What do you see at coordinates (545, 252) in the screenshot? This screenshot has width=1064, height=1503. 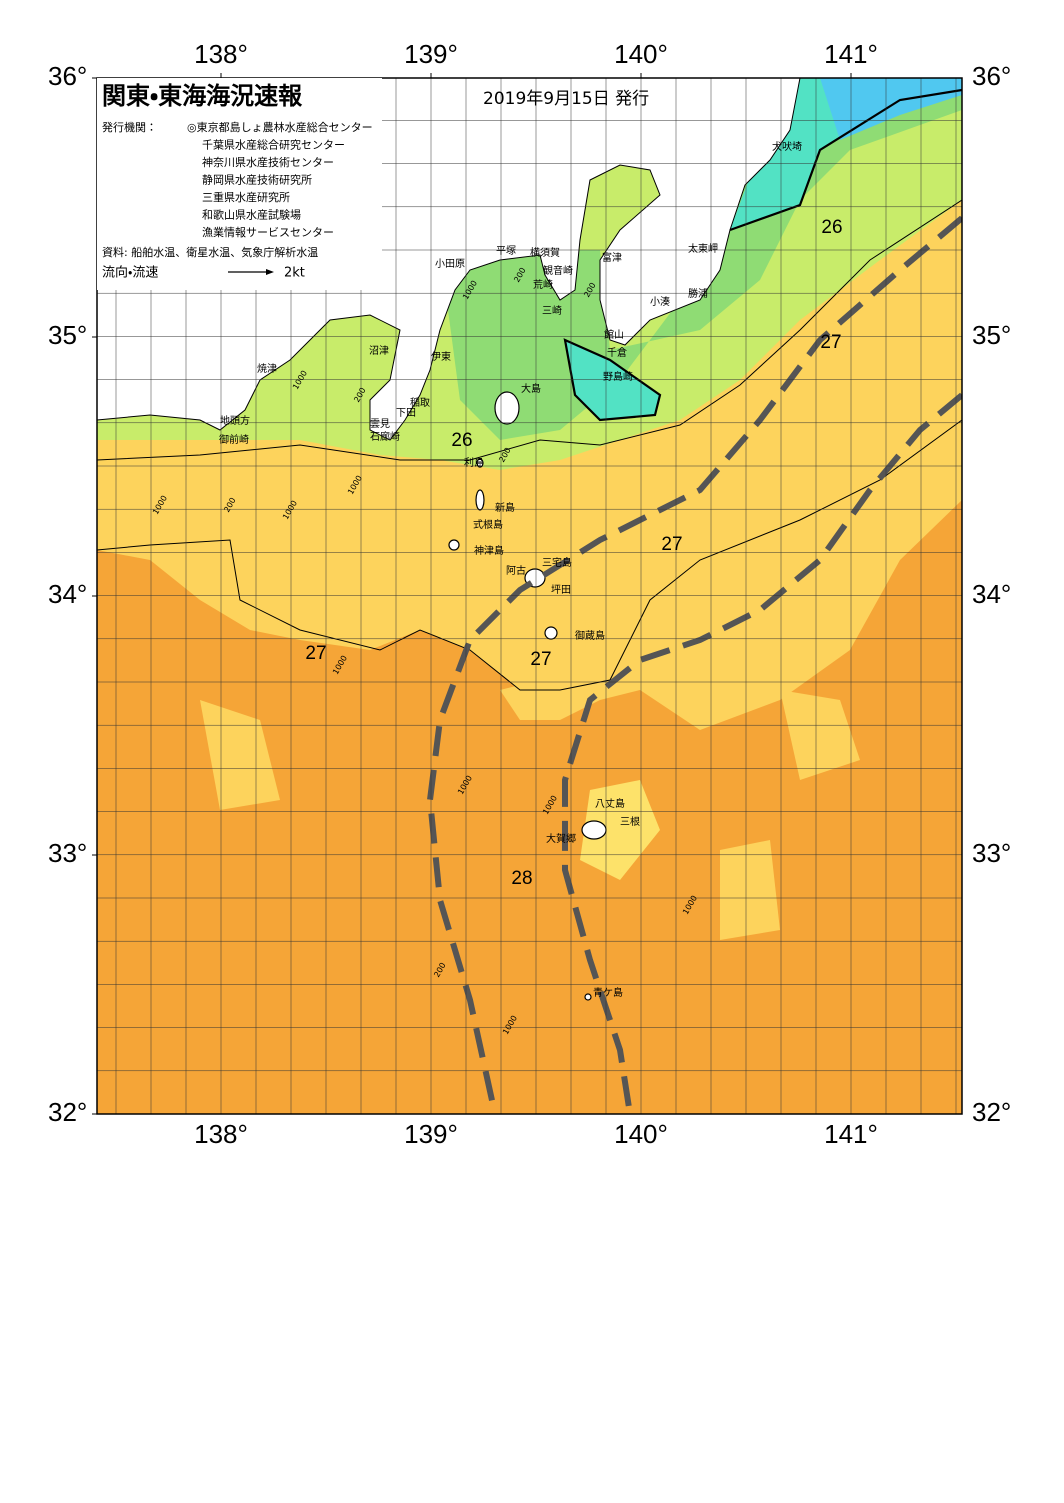 I see `place-name: 横須賀` at bounding box center [545, 252].